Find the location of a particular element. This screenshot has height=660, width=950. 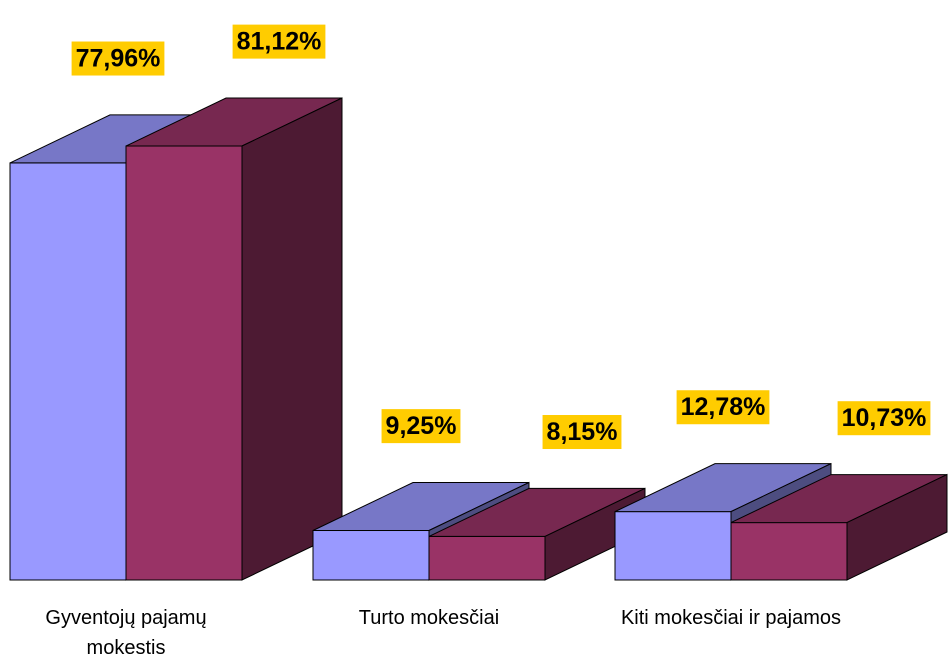

value-label: 9,25% is located at coordinates (421, 426).